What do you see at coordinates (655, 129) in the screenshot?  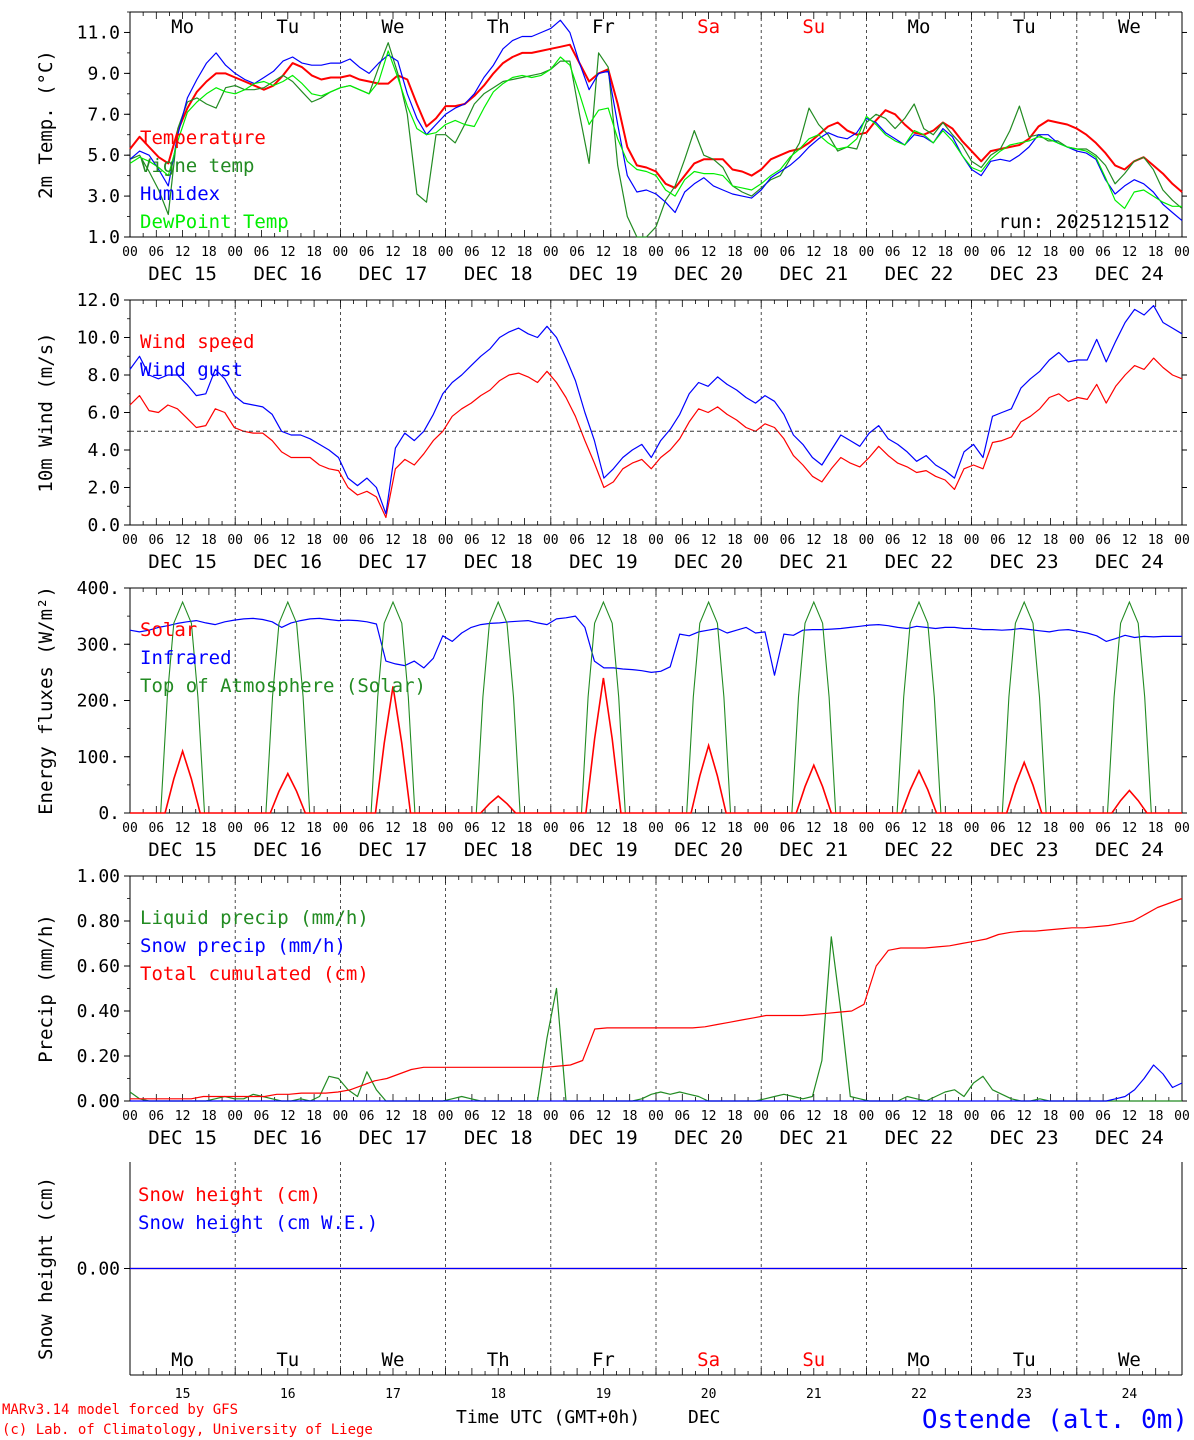 I see `series-line-dewpoint-temp` at bounding box center [655, 129].